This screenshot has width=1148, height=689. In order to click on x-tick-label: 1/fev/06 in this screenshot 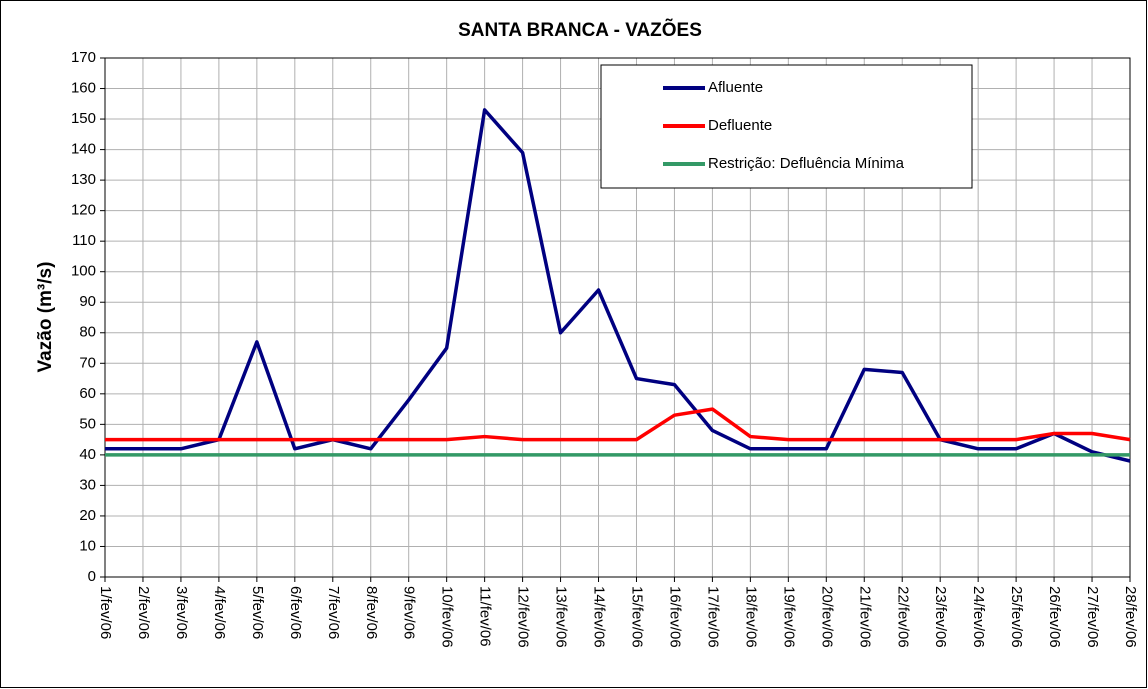, I will do `click(105, 612)`.